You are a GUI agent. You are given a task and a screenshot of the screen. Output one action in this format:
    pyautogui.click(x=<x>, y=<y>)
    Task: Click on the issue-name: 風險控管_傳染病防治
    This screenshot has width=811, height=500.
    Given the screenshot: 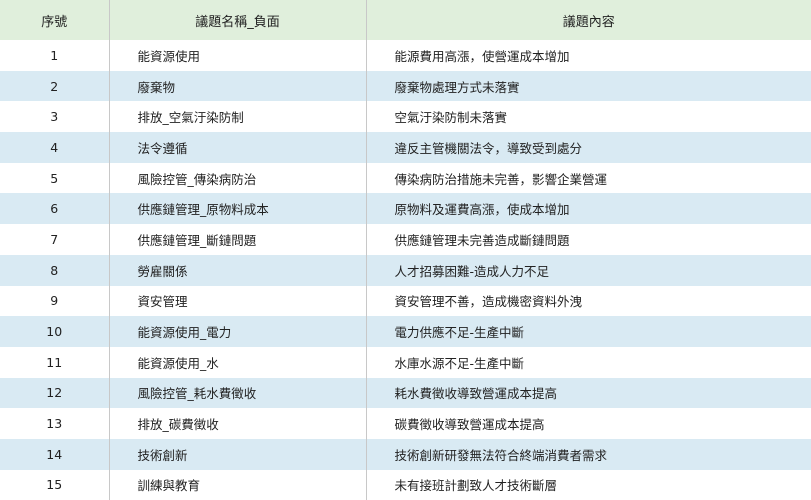 What is the action you would take?
    pyautogui.click(x=237, y=178)
    